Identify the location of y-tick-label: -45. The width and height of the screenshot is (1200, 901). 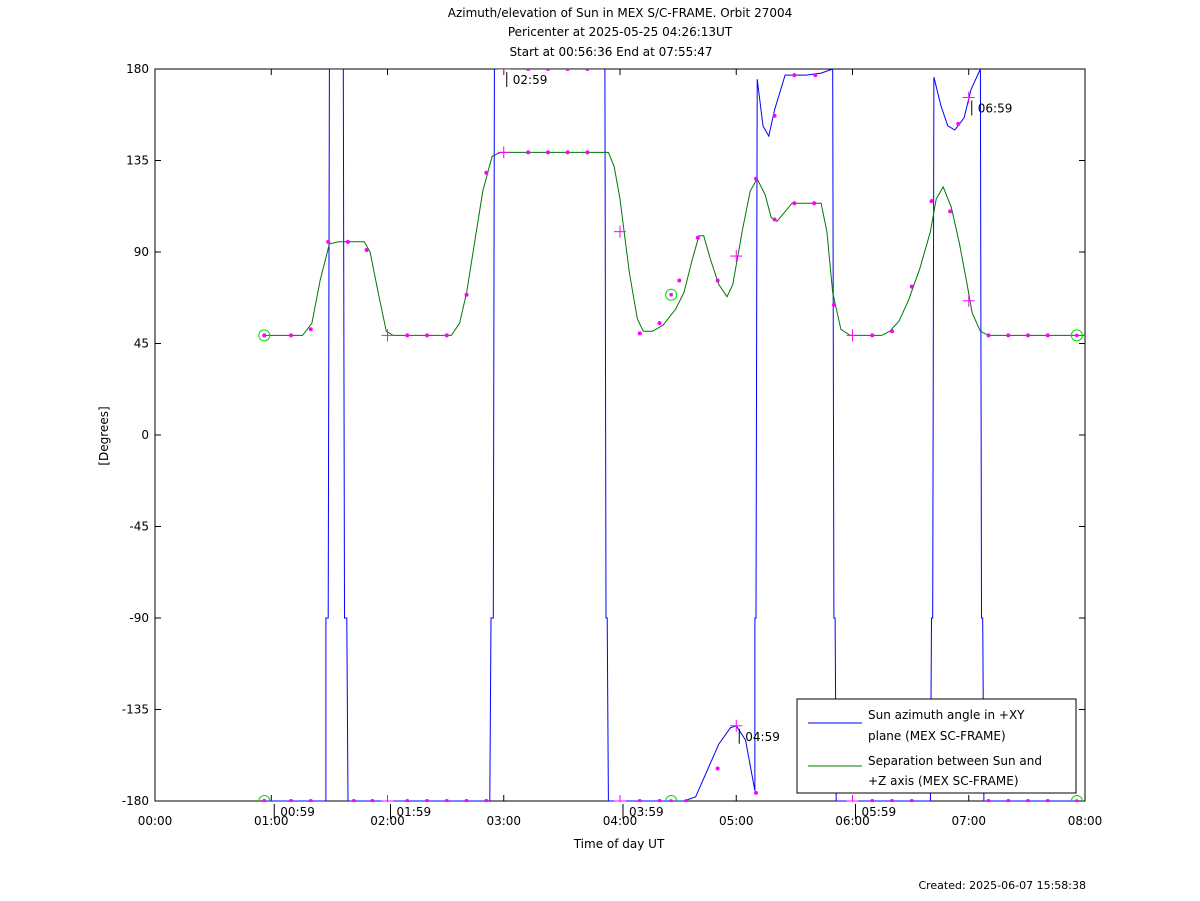
(139, 527).